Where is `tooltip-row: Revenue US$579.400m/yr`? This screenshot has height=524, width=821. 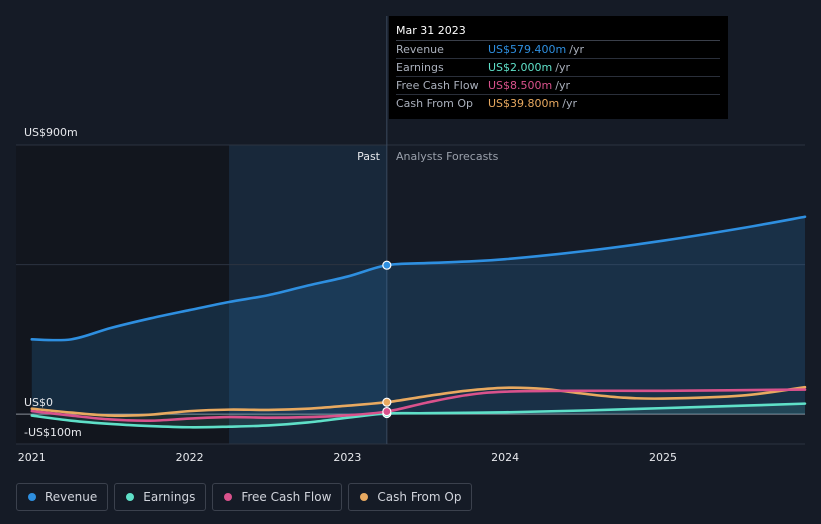
tooltip-row: Revenue US$579.400m/yr is located at coordinates (558, 50).